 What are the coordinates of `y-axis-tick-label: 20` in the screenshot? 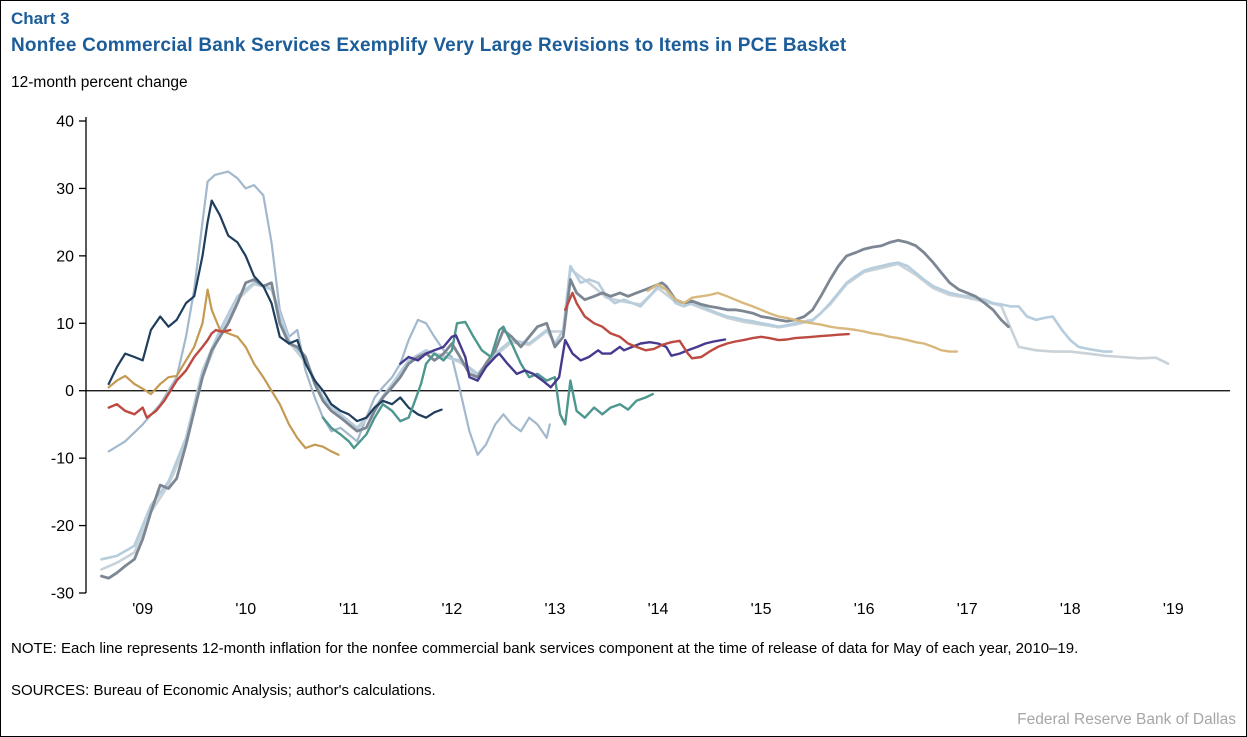 It's located at (65, 256).